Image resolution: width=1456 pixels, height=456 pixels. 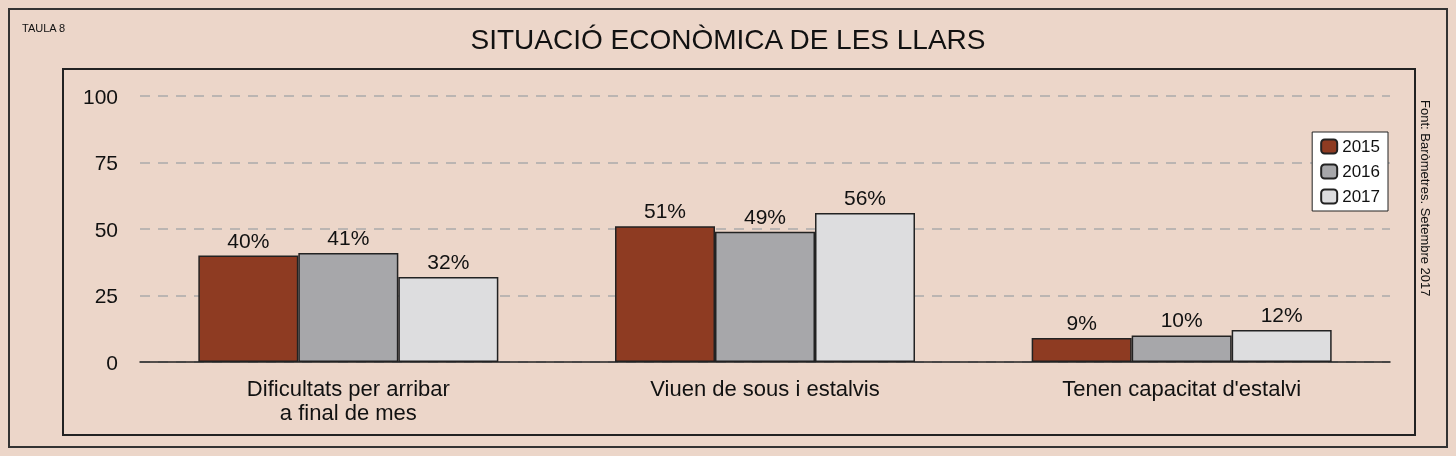 What do you see at coordinates (1361, 196) in the screenshot?
I see `legend-label: 2017` at bounding box center [1361, 196].